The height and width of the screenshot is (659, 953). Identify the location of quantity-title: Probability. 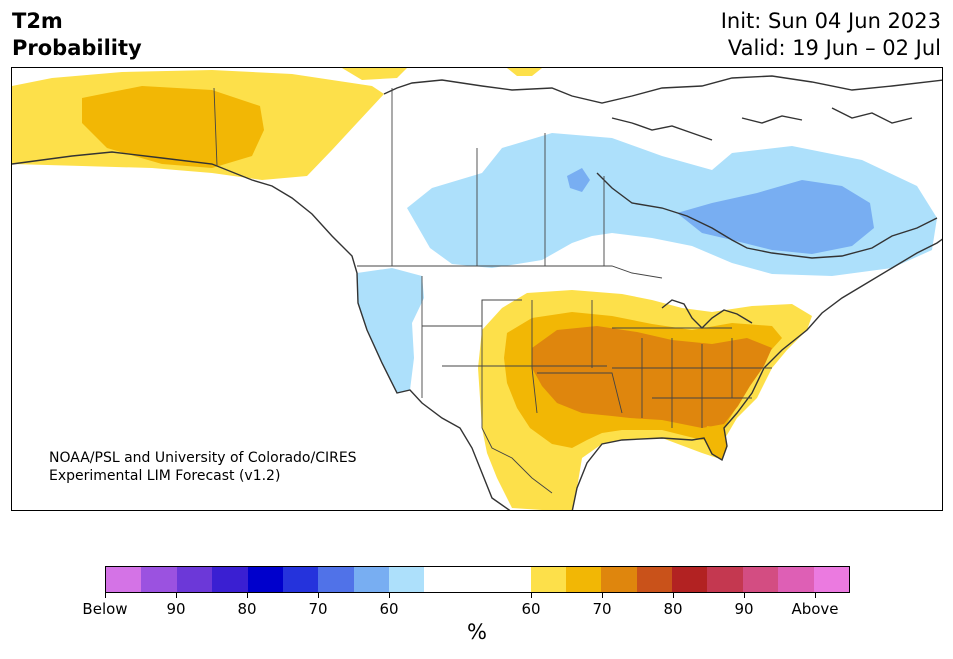
(77, 48).